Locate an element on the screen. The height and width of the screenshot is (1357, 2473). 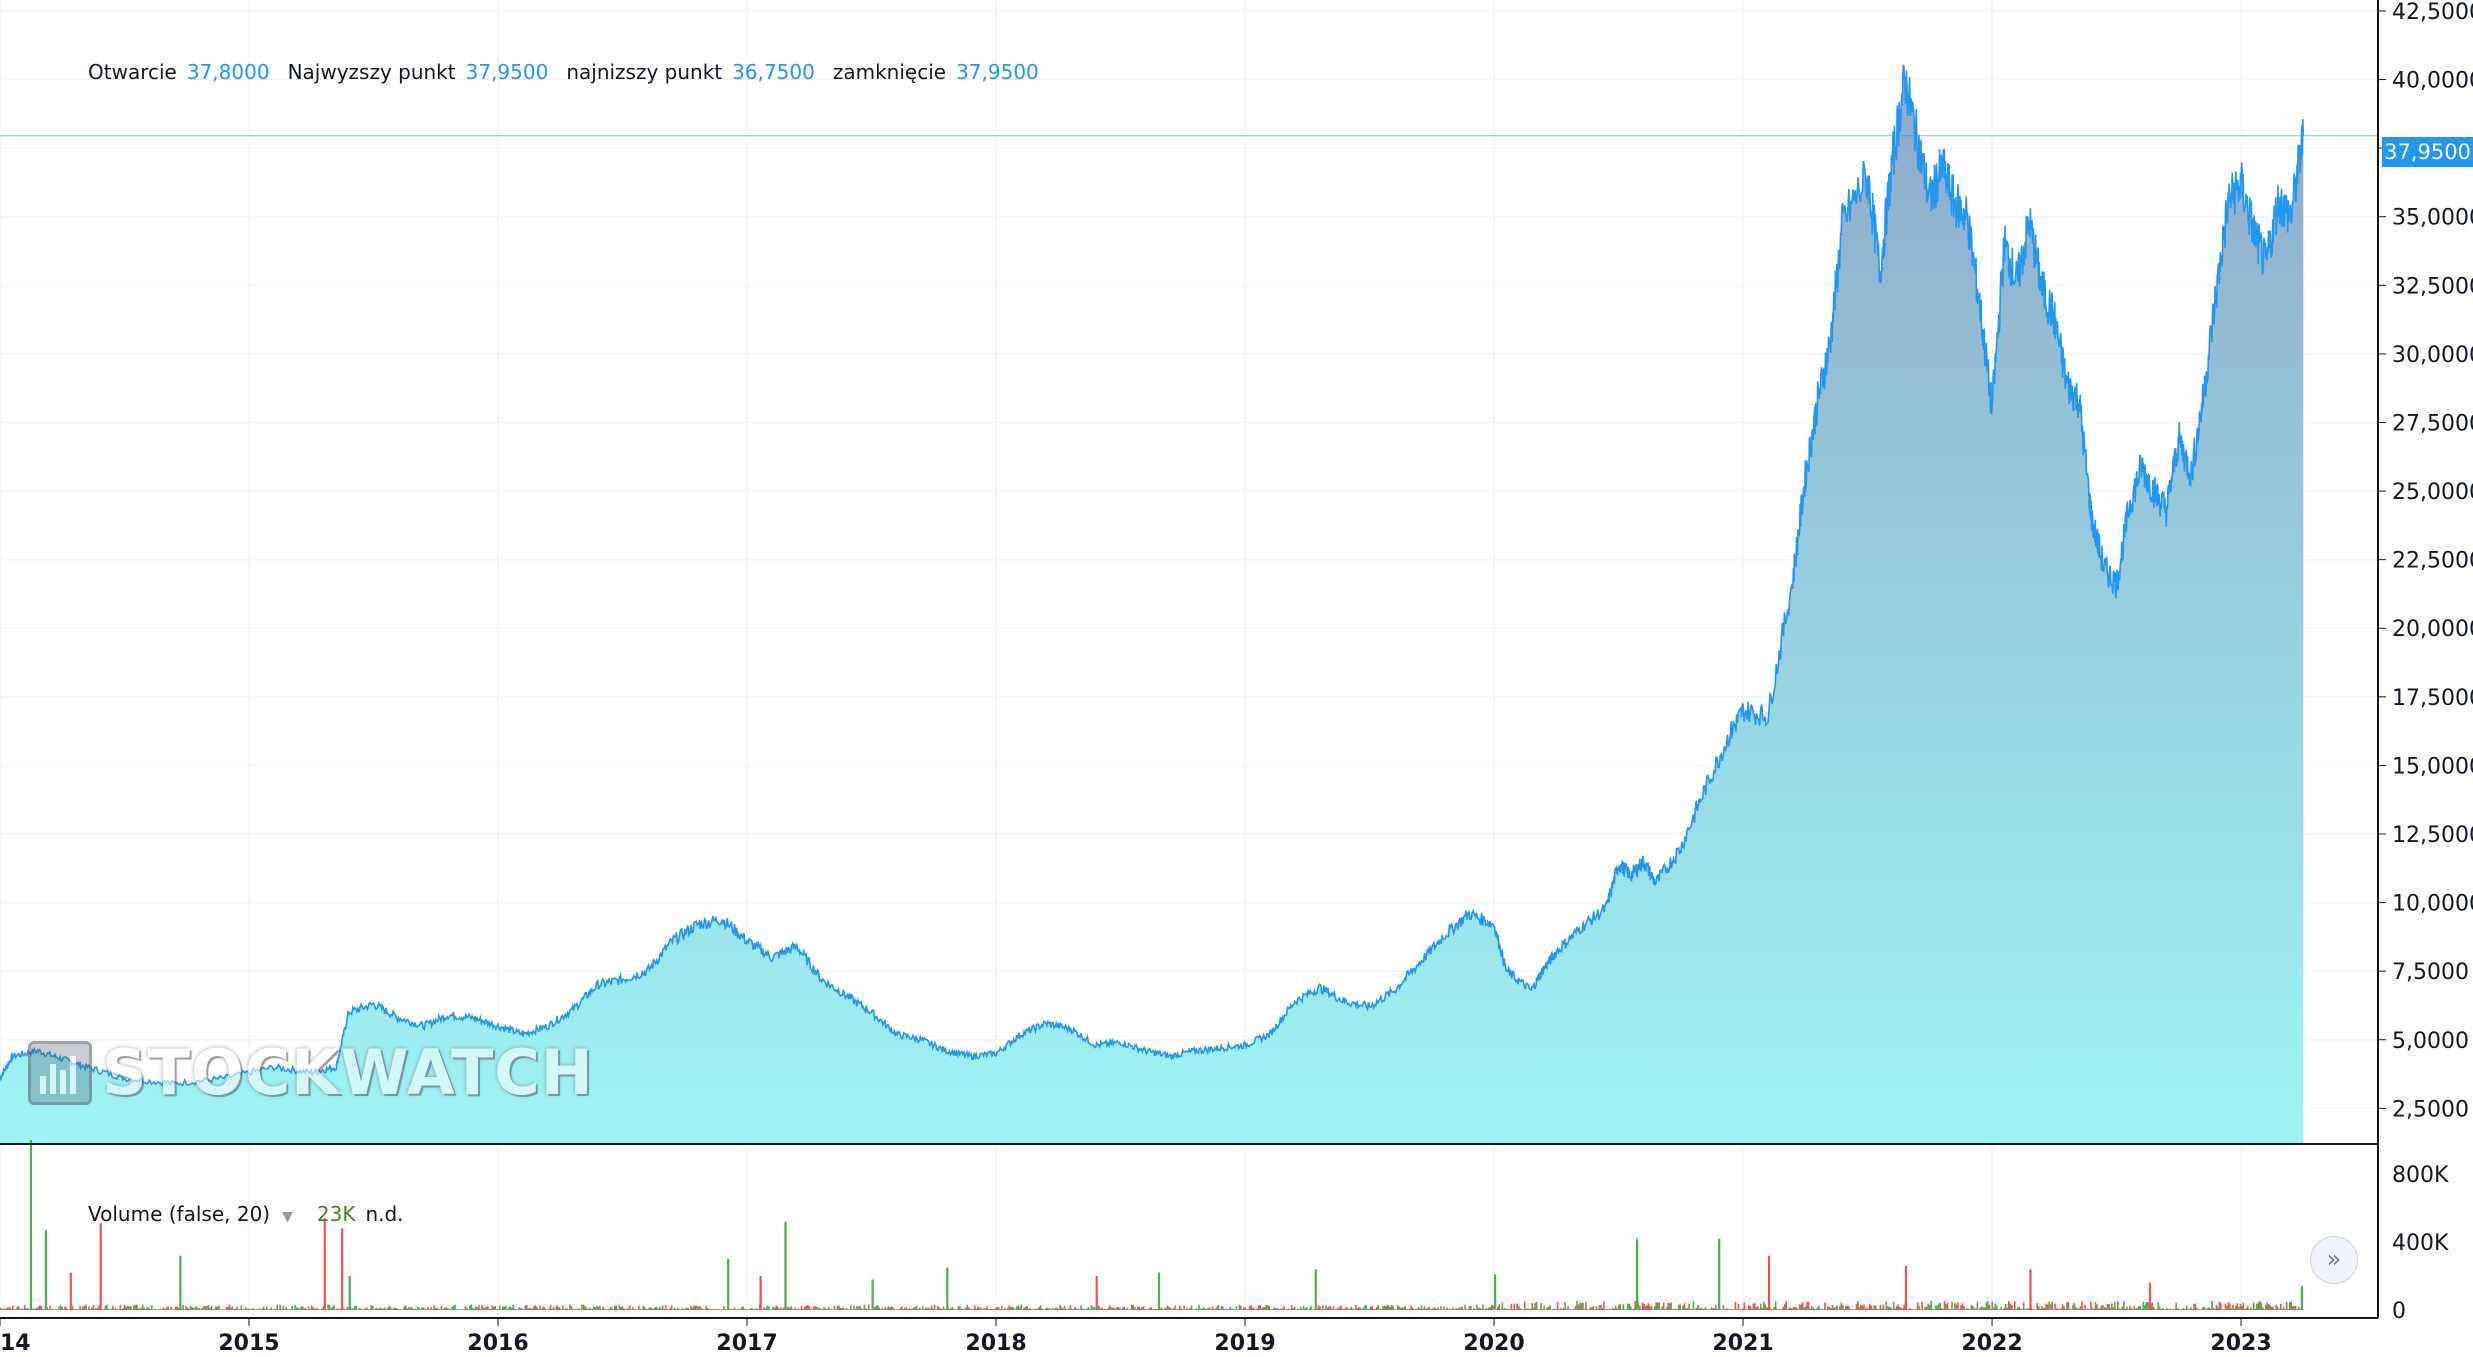
volume-legend: Volume (false, 20) ▼ 23K n.d. is located at coordinates (246, 1214).